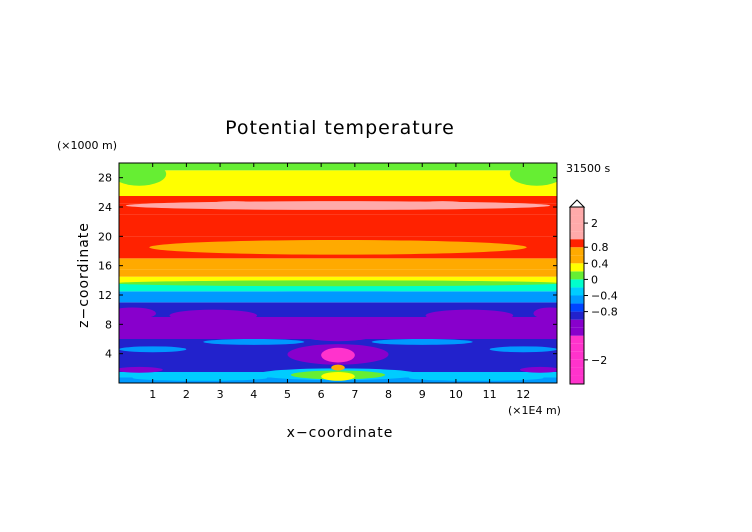 Image resolution: width=752 pixels, height=532 pixels. Describe the element at coordinates (594, 279) in the screenshot. I see `colorbar-label: 0` at that location.